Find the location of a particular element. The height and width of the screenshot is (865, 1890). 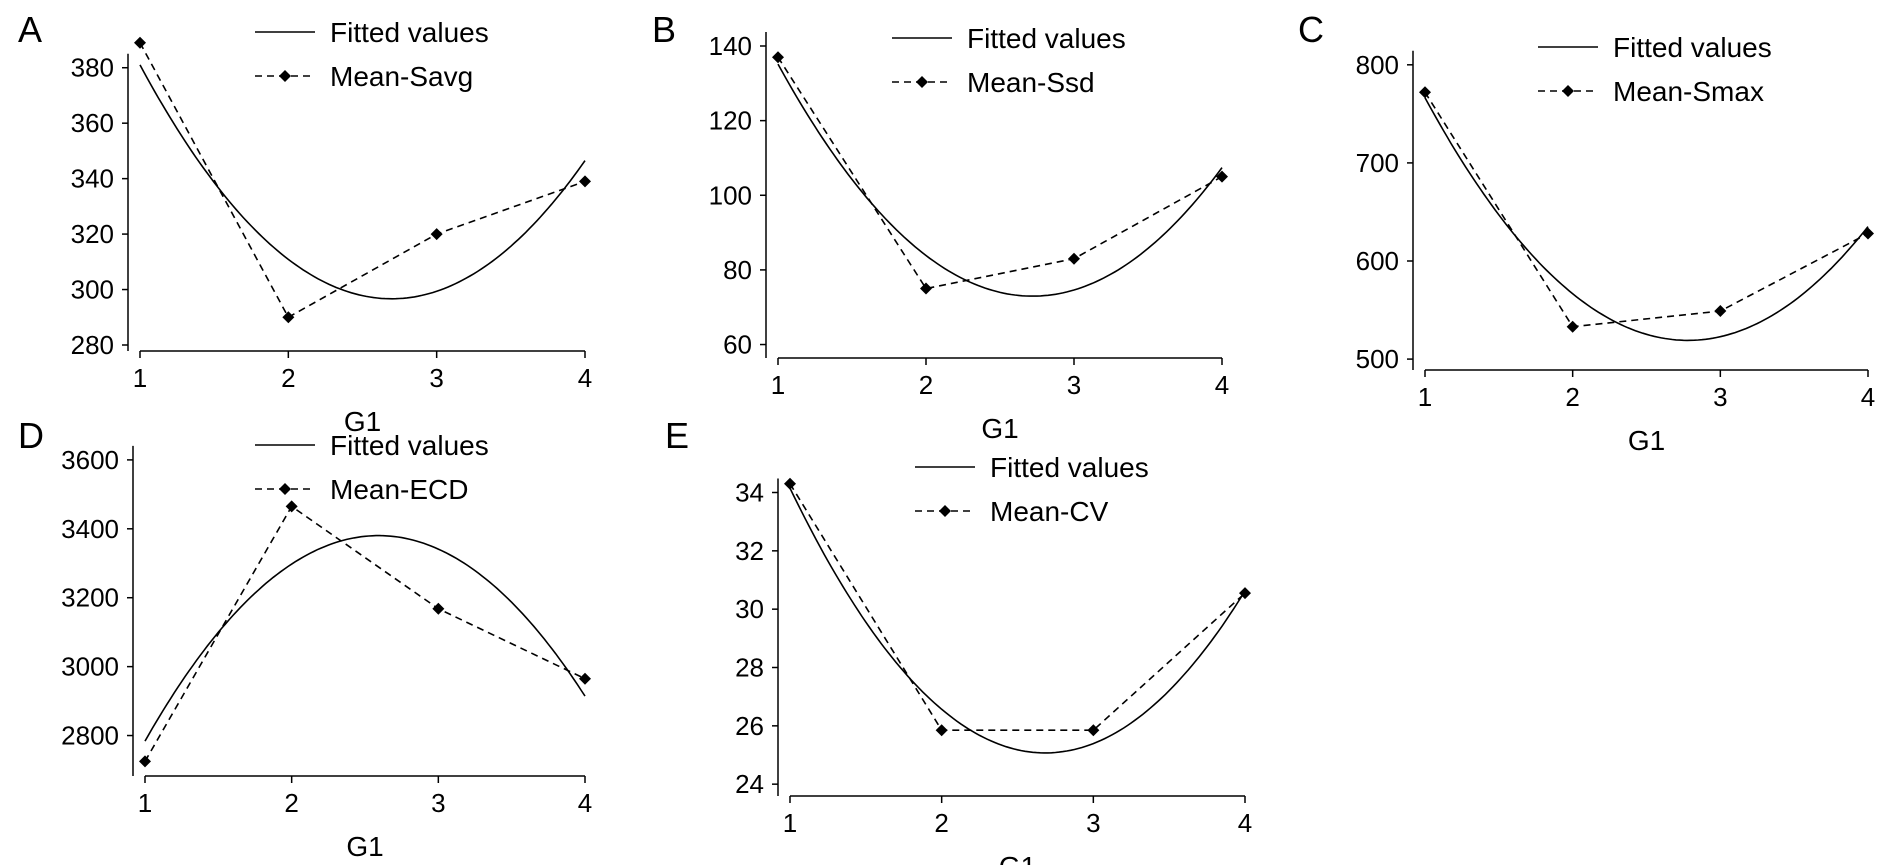

y-tick-label: 3000 is located at coordinates (90, 667).